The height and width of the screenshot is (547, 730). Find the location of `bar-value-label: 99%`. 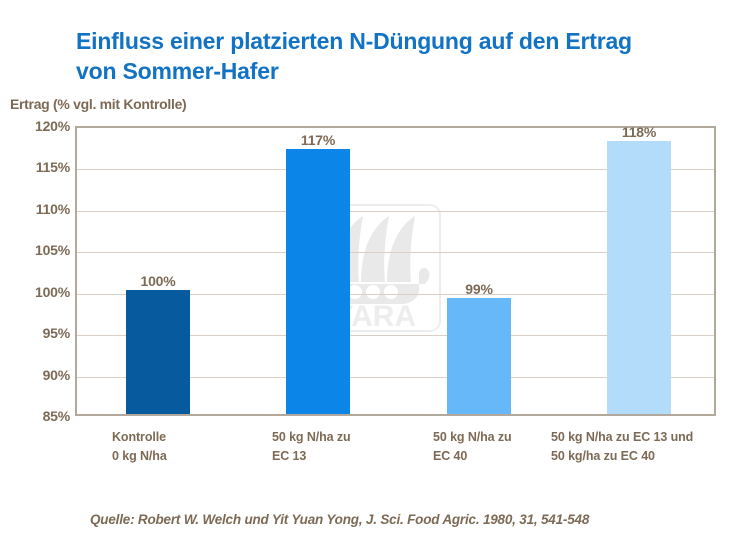

bar-value-label: 99% is located at coordinates (479, 289).